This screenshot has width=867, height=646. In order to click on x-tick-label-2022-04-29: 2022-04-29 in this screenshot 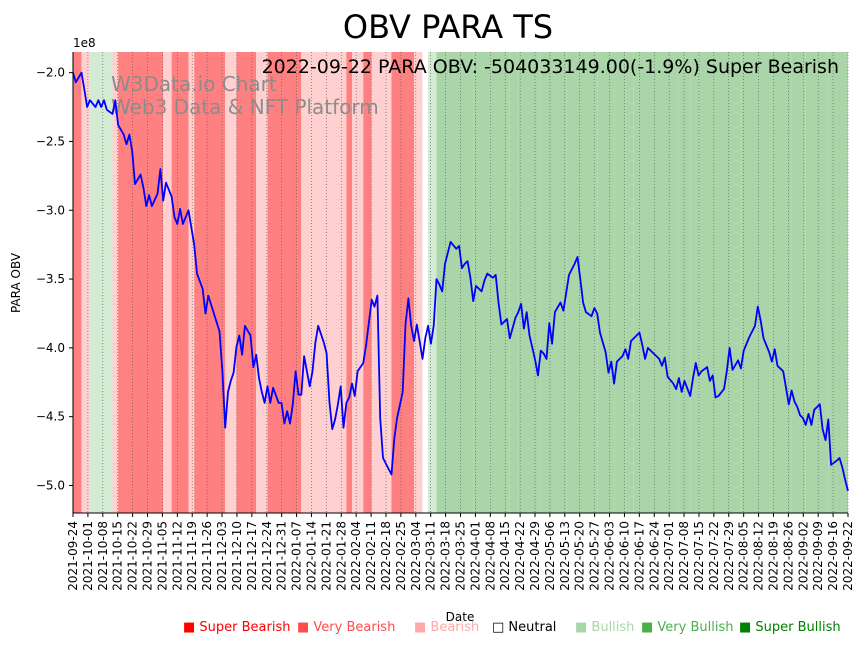, I will do `click(535, 556)`.